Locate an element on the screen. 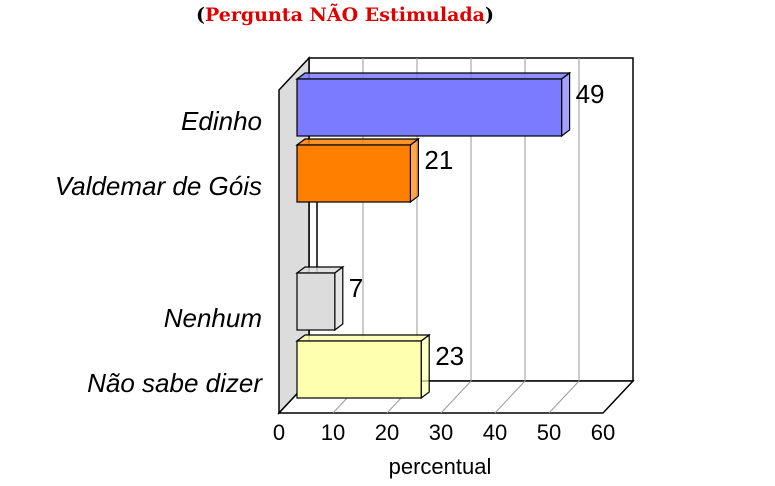 The width and height of the screenshot is (775, 486). x-tick-label: 60 is located at coordinates (603, 432).